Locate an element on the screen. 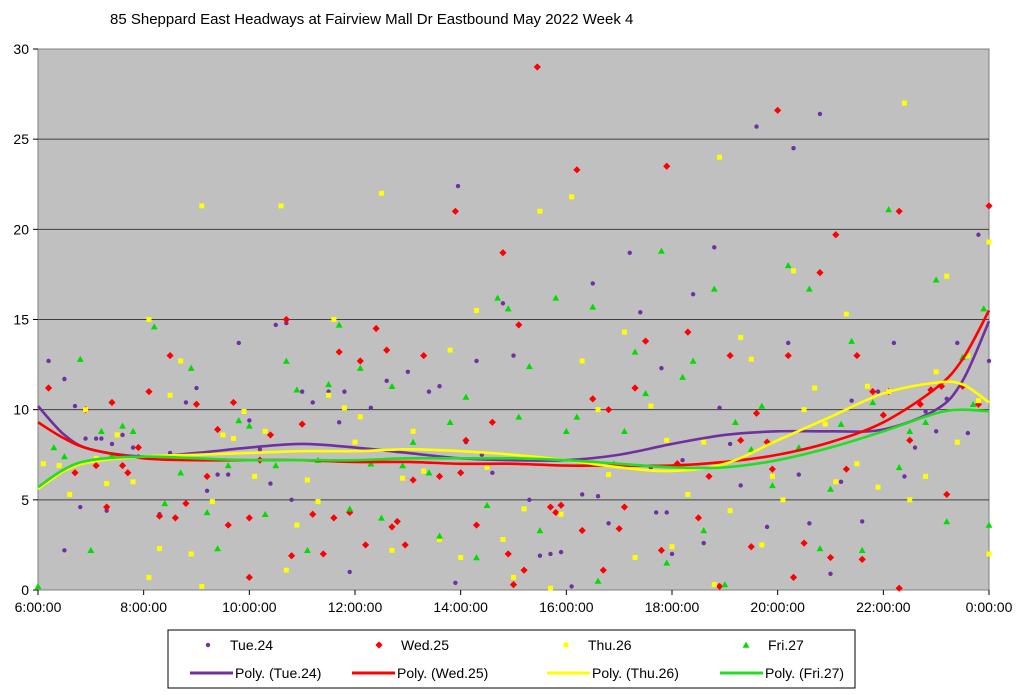  y-tick-label: 15 is located at coordinates (21, 320).